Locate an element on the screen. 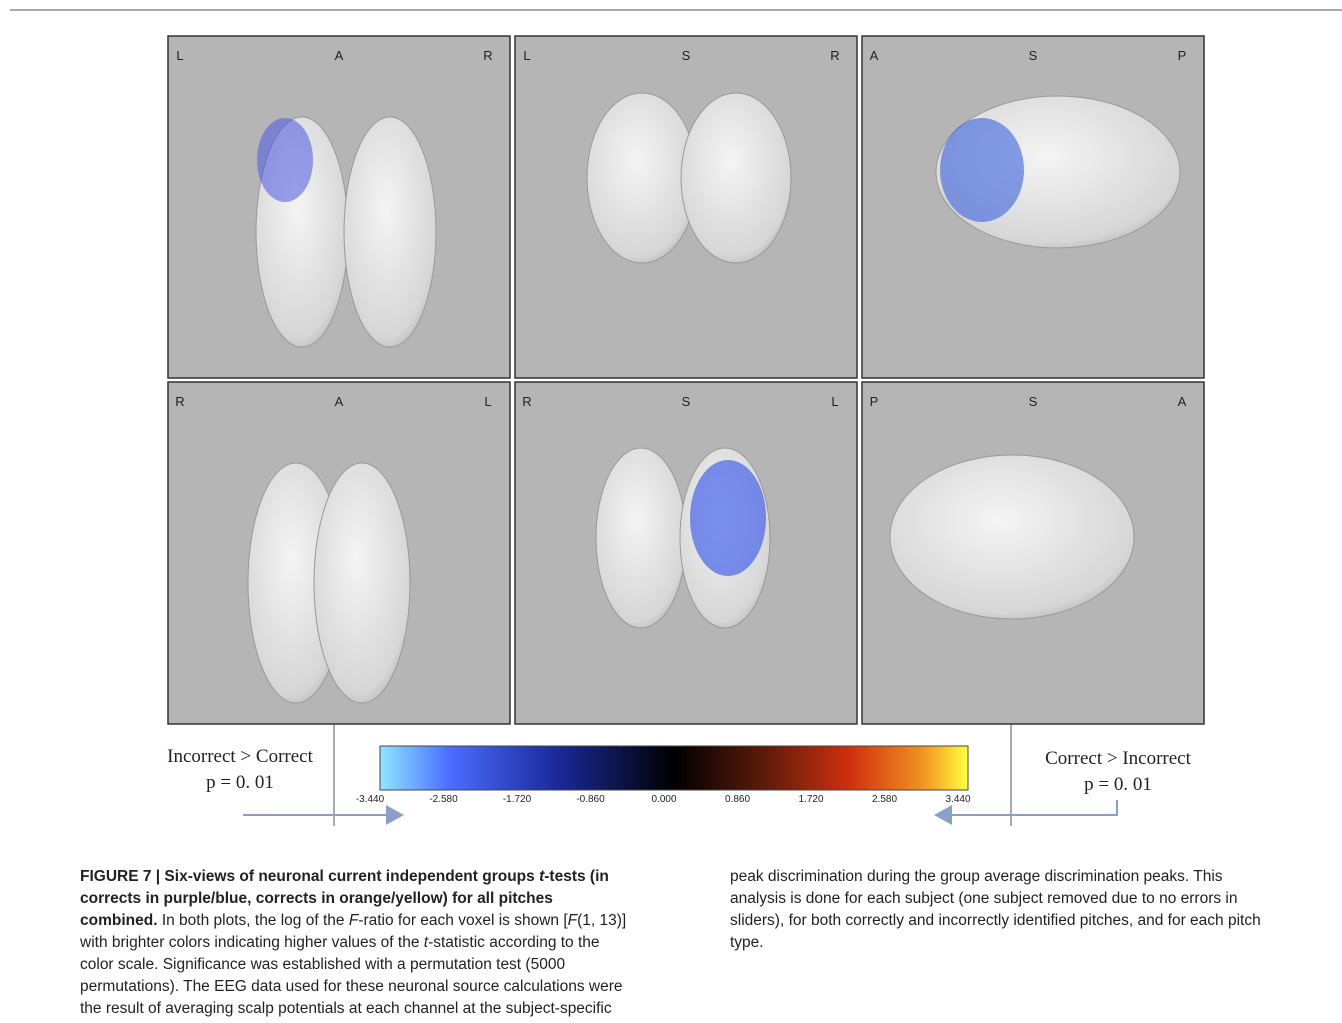  colorbar-tick-label: 2.580 is located at coordinates (884, 799).